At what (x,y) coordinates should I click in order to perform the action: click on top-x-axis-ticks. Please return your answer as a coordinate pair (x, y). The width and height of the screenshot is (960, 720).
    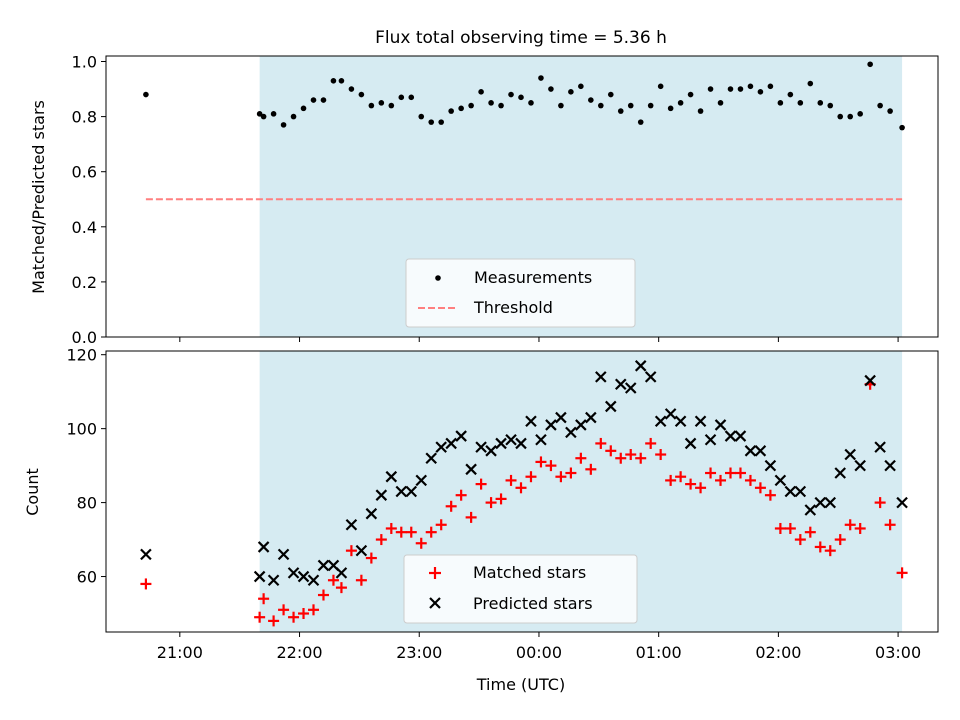
    Looking at the image, I should click on (539, 339).